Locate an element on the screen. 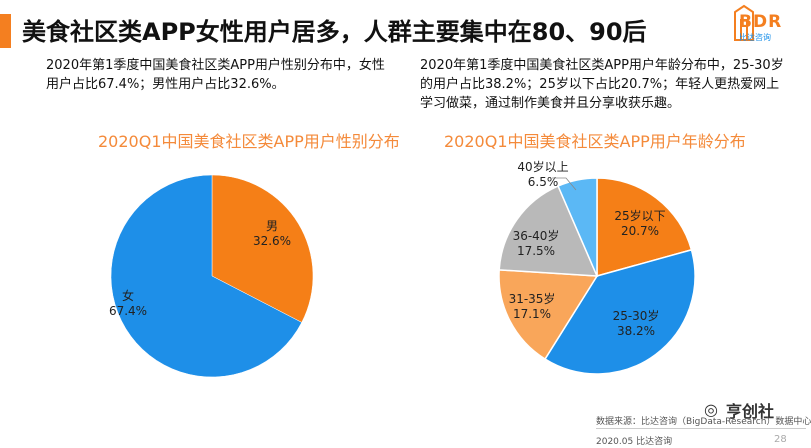  page-number: 28 is located at coordinates (780, 439).